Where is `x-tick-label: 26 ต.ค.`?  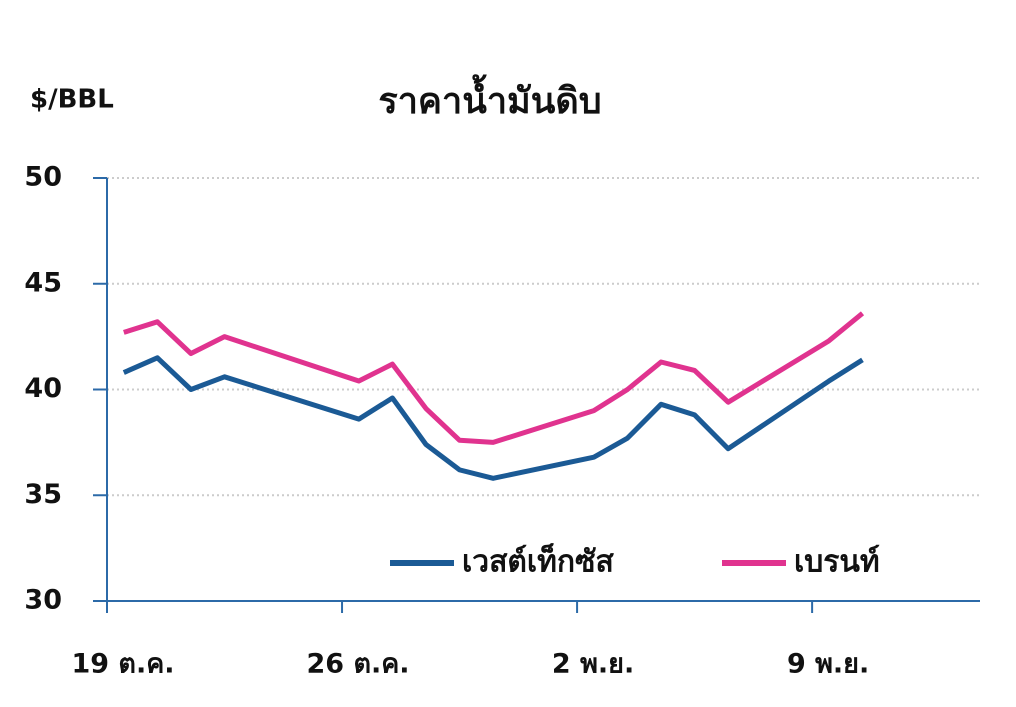 x-tick-label: 26 ต.ค. is located at coordinates (357, 664).